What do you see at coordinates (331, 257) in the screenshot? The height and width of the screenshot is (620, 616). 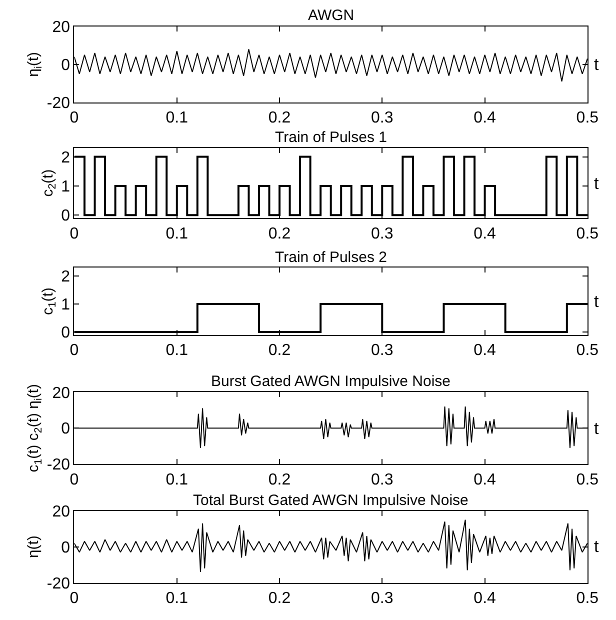 I see `chart-title: Train of Pulses 2` at bounding box center [331, 257].